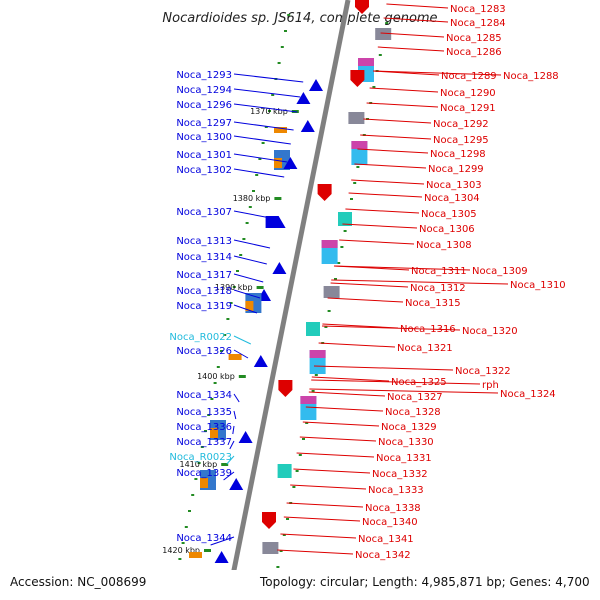 The image size is (600, 600). Describe the element at coordinates (400, 474) in the screenshot. I see `right-gene-label: Noca_1332` at that location.